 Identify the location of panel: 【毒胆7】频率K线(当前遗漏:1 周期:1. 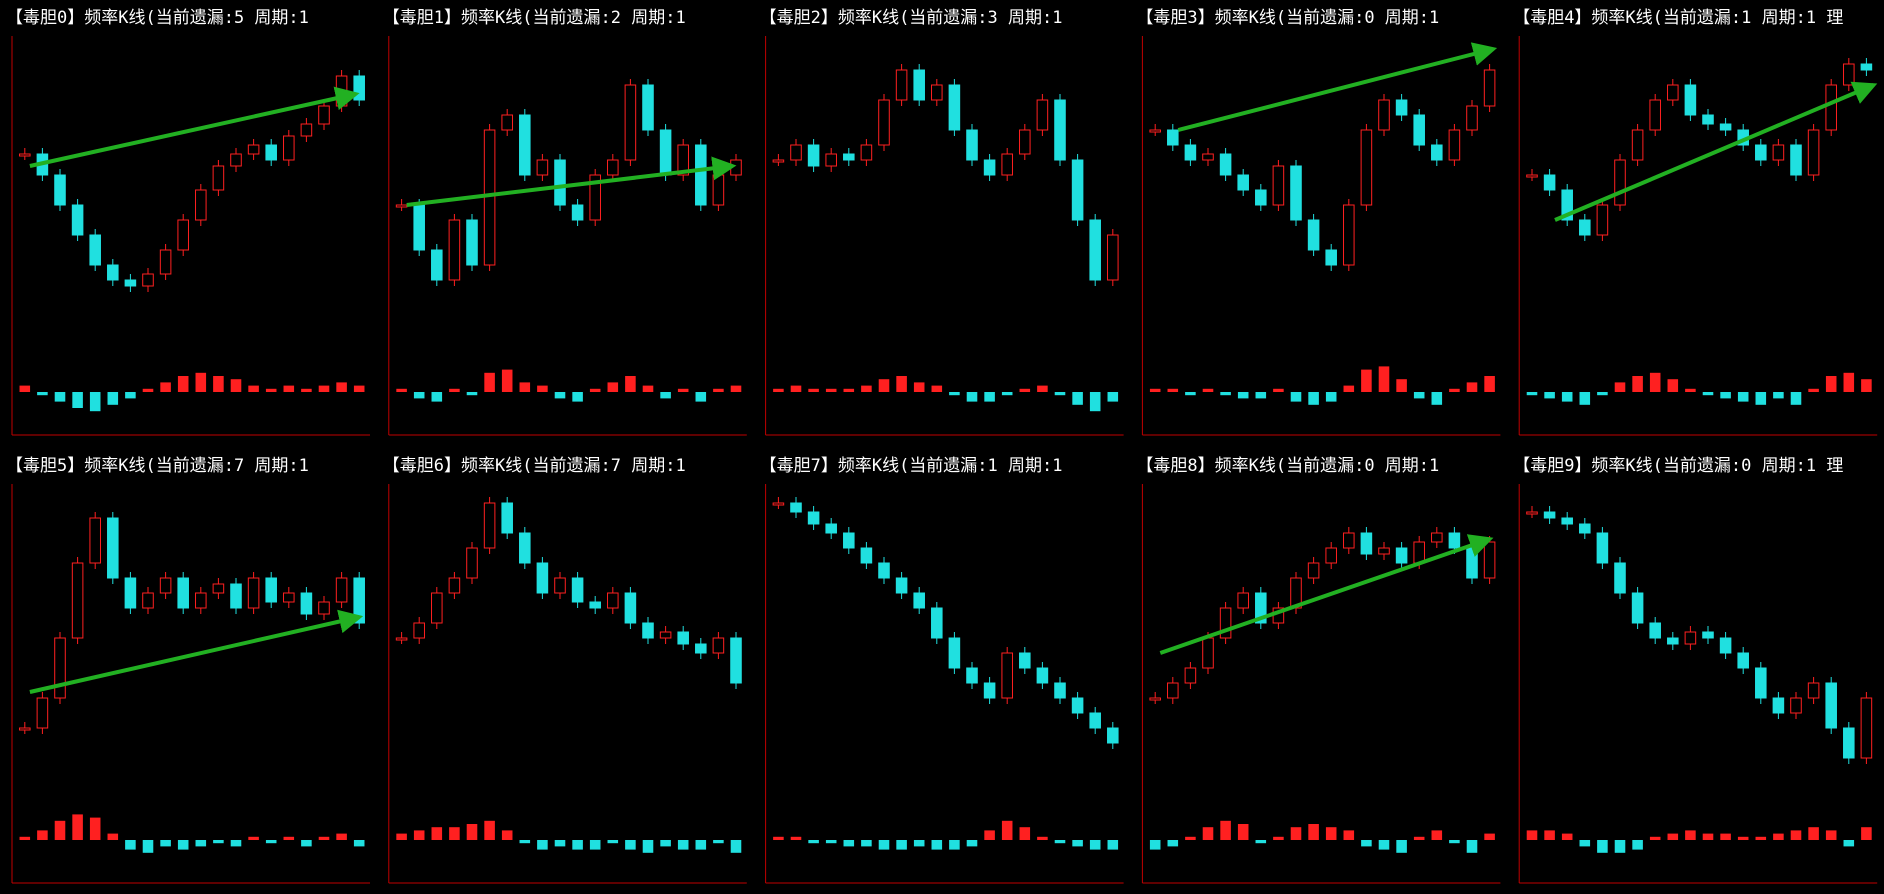
(942, 670).